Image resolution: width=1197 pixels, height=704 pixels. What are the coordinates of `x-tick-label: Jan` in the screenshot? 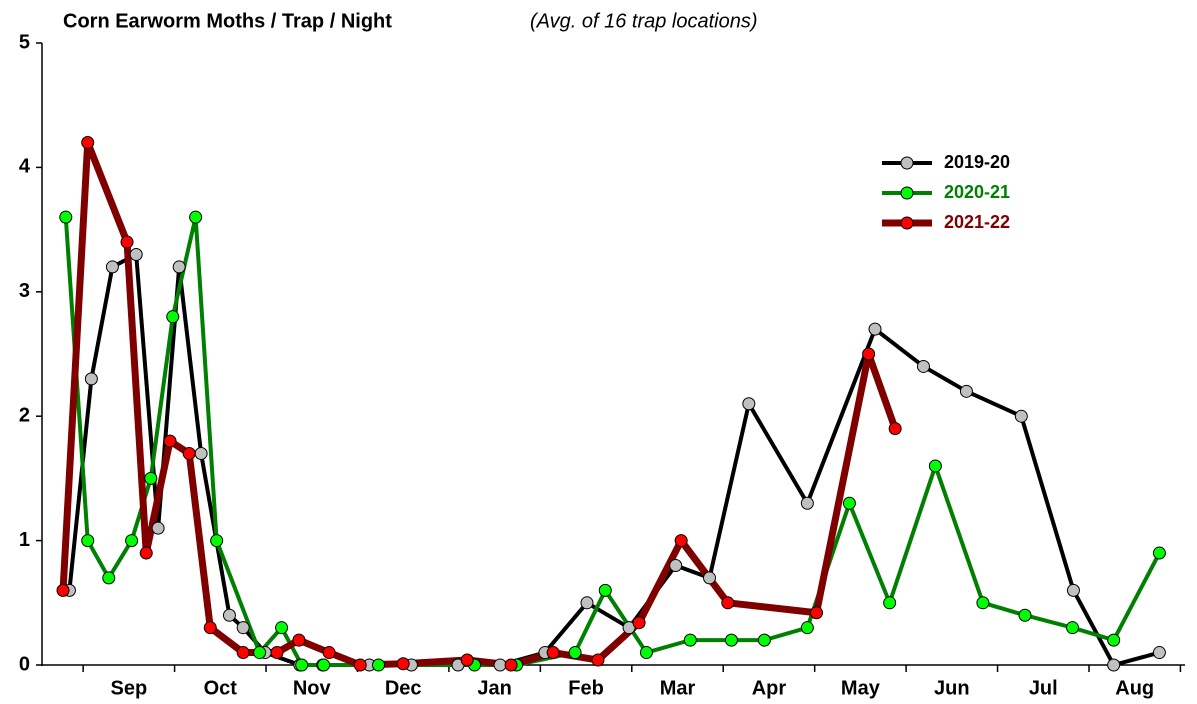 It's located at (494, 688).